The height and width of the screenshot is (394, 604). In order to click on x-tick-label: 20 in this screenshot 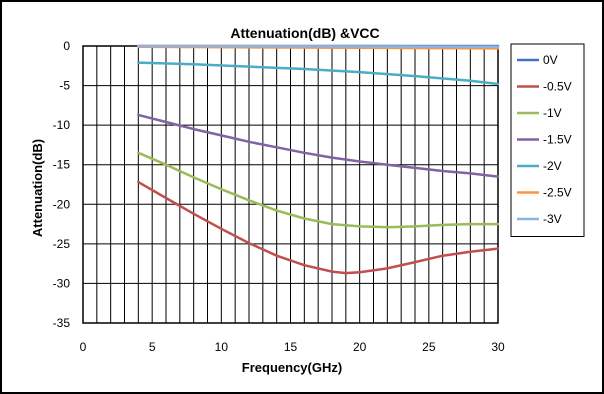, I will do `click(360, 347)`.